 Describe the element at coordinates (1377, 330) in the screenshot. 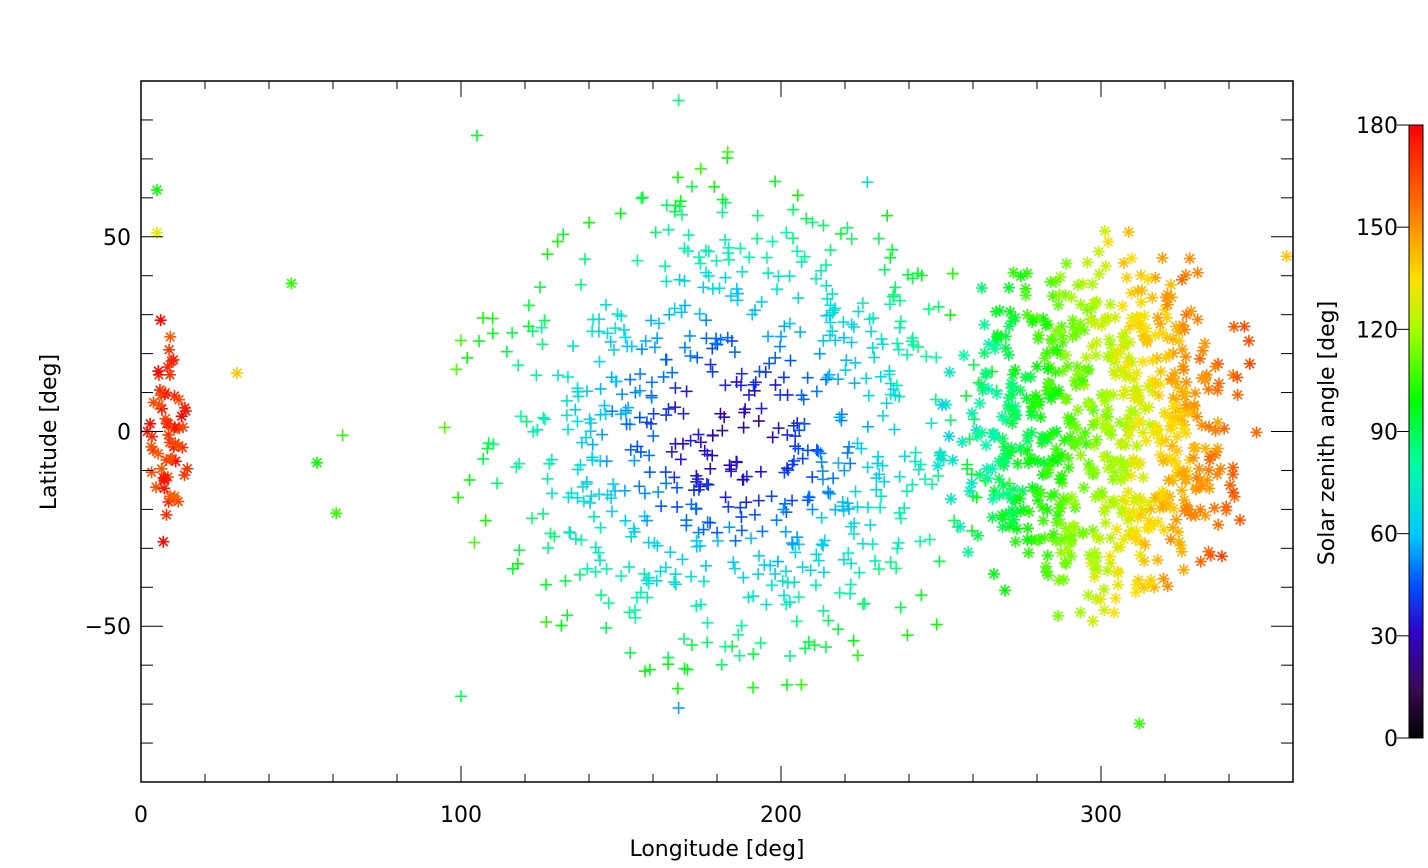

I see `colorbar-tick-label: 120` at that location.